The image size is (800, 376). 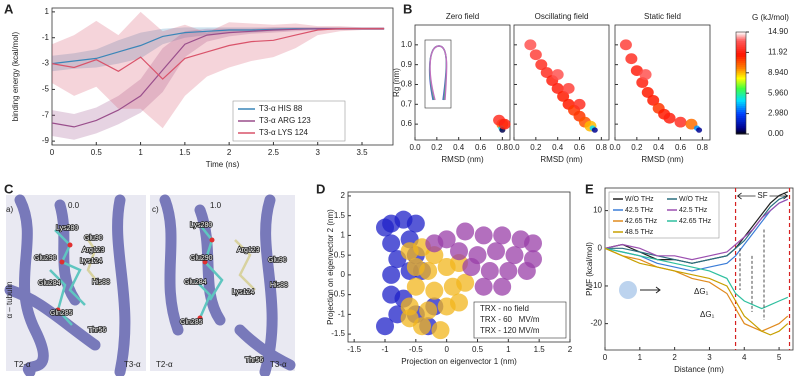 I want to click on y-axis-label: Projection on eigenvector 2 (nm), so click(x=330, y=267).